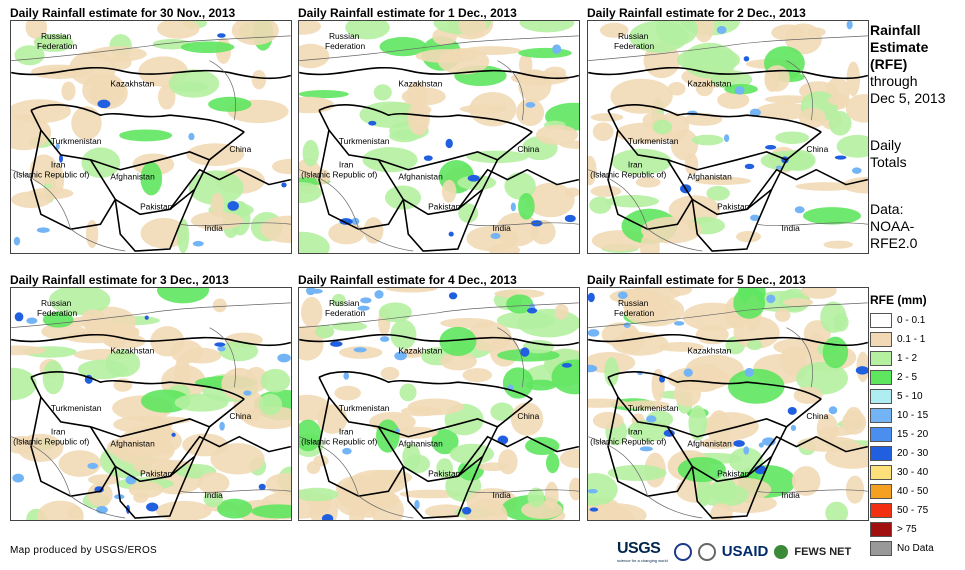  Describe the element at coordinates (913, 472) in the screenshot. I see `legend-label: 30 - 40` at that location.